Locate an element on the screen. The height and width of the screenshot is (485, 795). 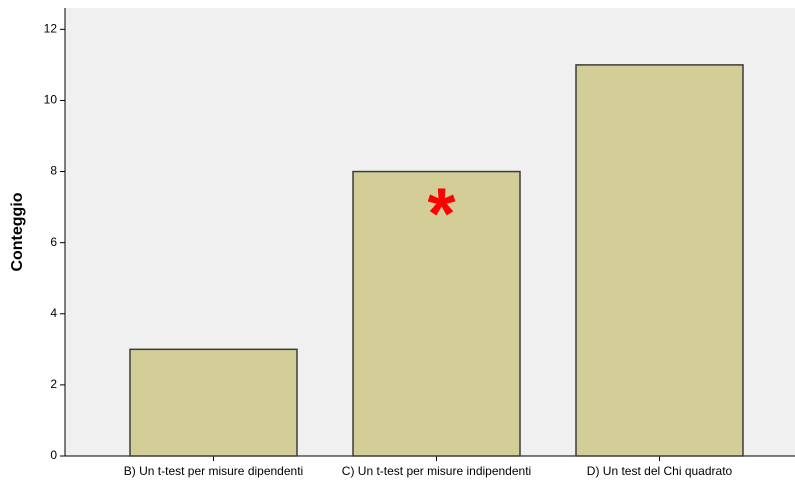
y-tick-label: 12 is located at coordinates (51, 29).